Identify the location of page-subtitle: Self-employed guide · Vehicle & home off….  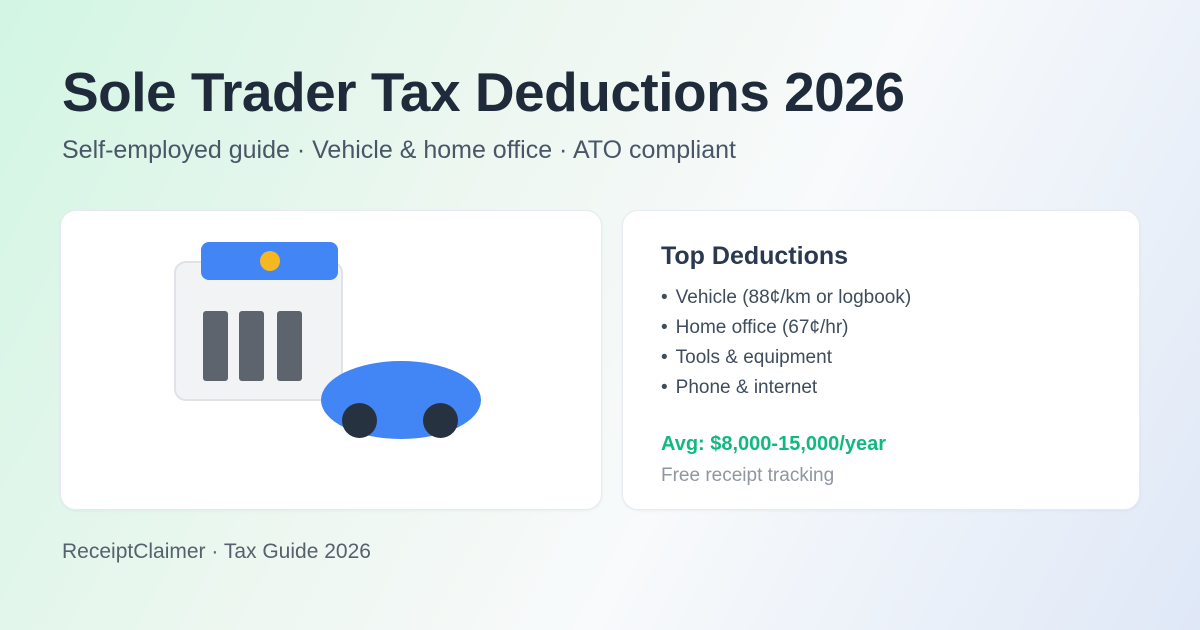
(399, 150).